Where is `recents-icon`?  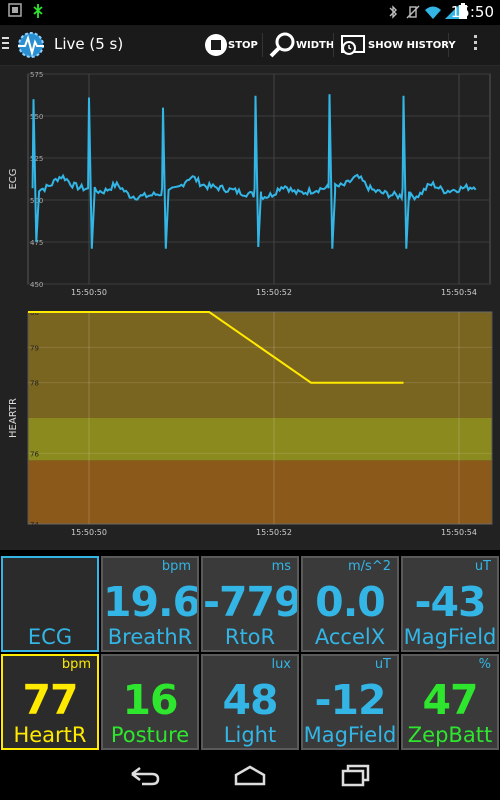 recents-icon is located at coordinates (356, 778).